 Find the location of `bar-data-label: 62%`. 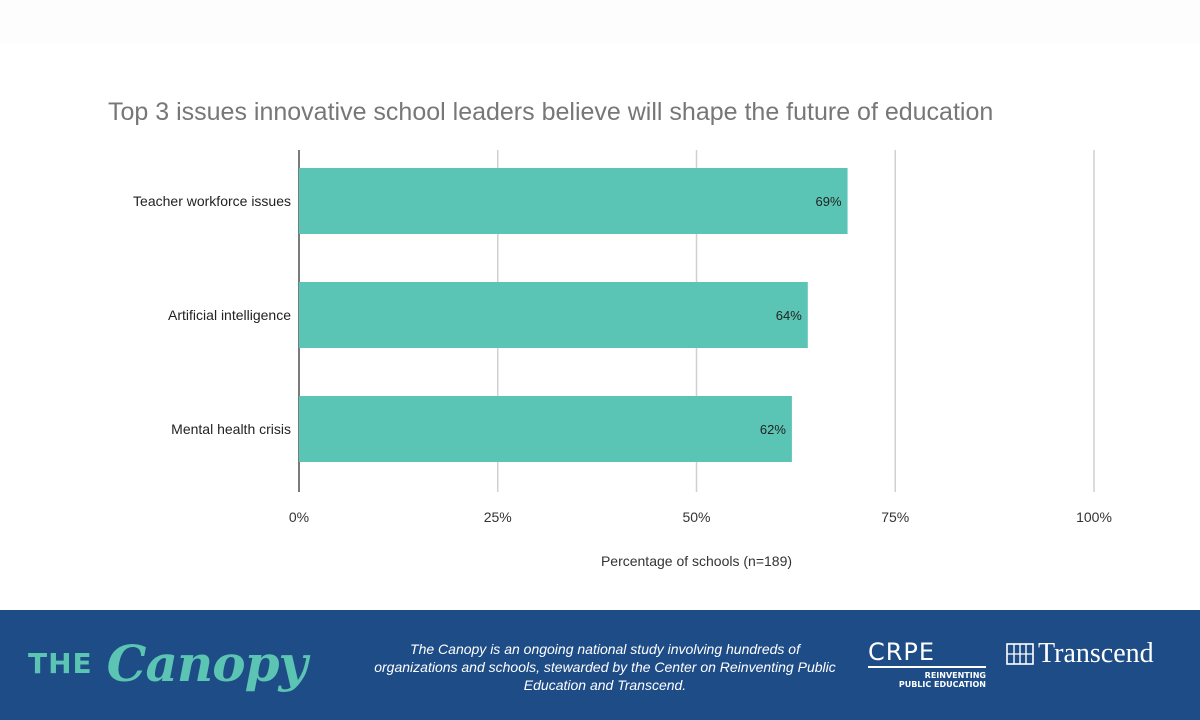

bar-data-label: 62% is located at coordinates (773, 429).